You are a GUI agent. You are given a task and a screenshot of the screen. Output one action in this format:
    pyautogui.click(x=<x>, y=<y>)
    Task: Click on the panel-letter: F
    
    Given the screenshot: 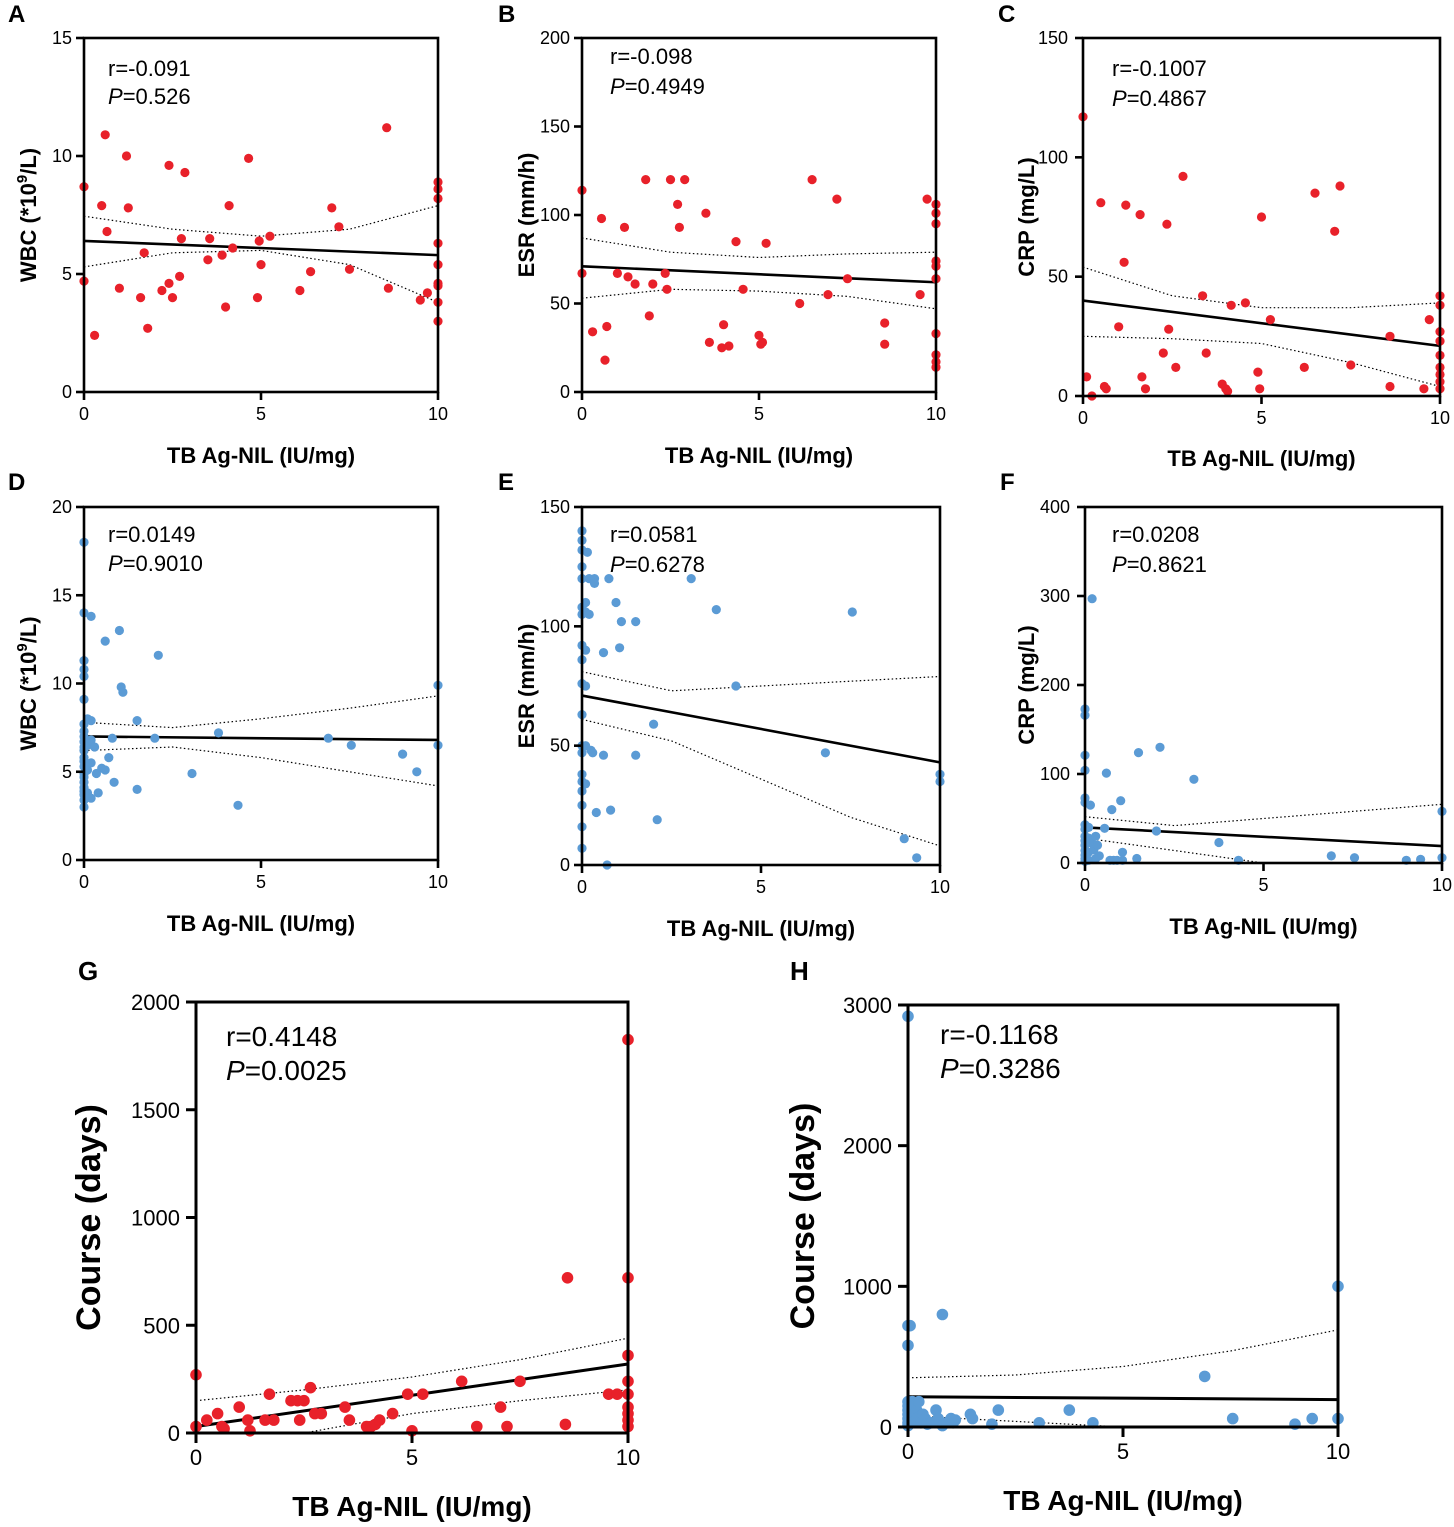 What is the action you would take?
    pyautogui.click(x=1007, y=482)
    